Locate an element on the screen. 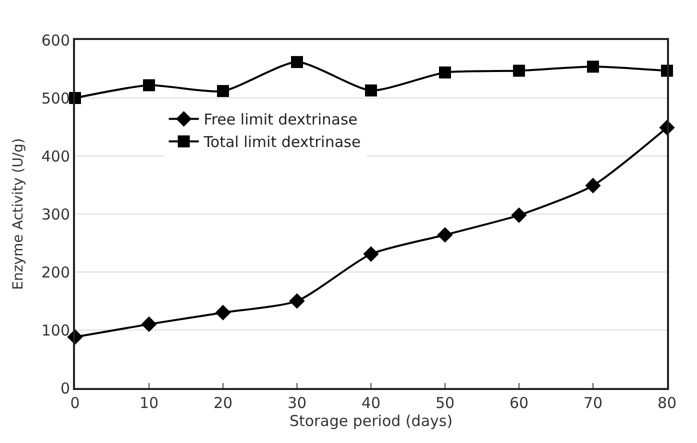 This screenshot has width=697, height=443. x-tick-label: 60 is located at coordinates (519, 403).